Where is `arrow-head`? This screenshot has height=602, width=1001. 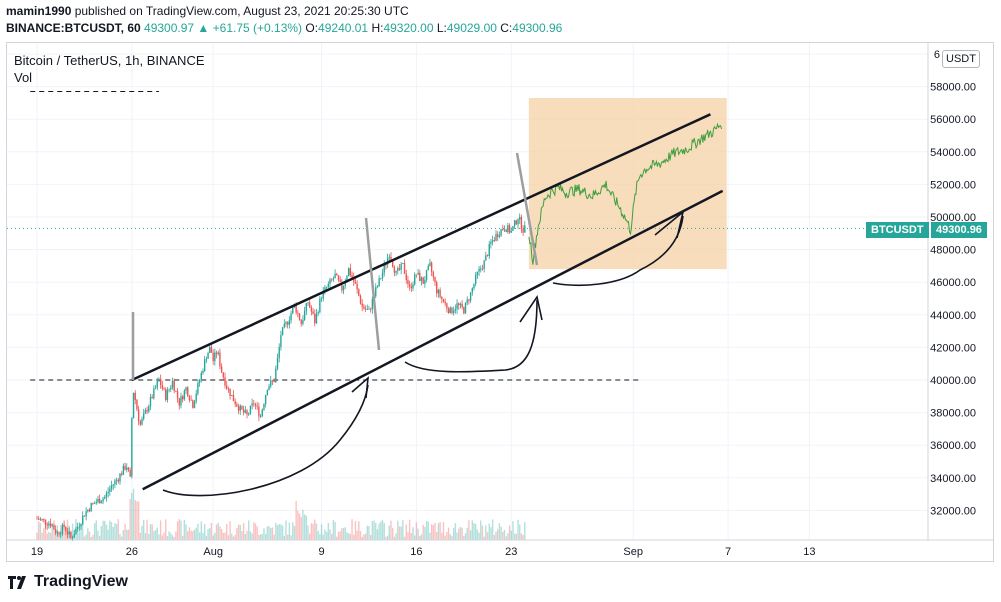 arrow-head is located at coordinates (531, 309).